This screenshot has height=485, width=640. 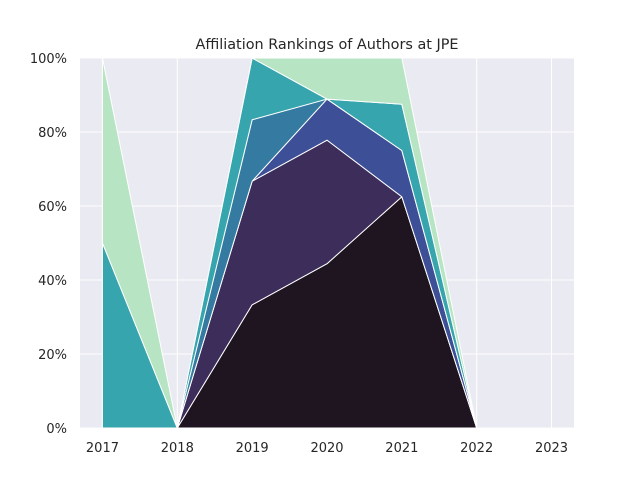 What do you see at coordinates (326, 45) in the screenshot?
I see `chart-title: Affiliation Rankings of Authors at JPE` at bounding box center [326, 45].